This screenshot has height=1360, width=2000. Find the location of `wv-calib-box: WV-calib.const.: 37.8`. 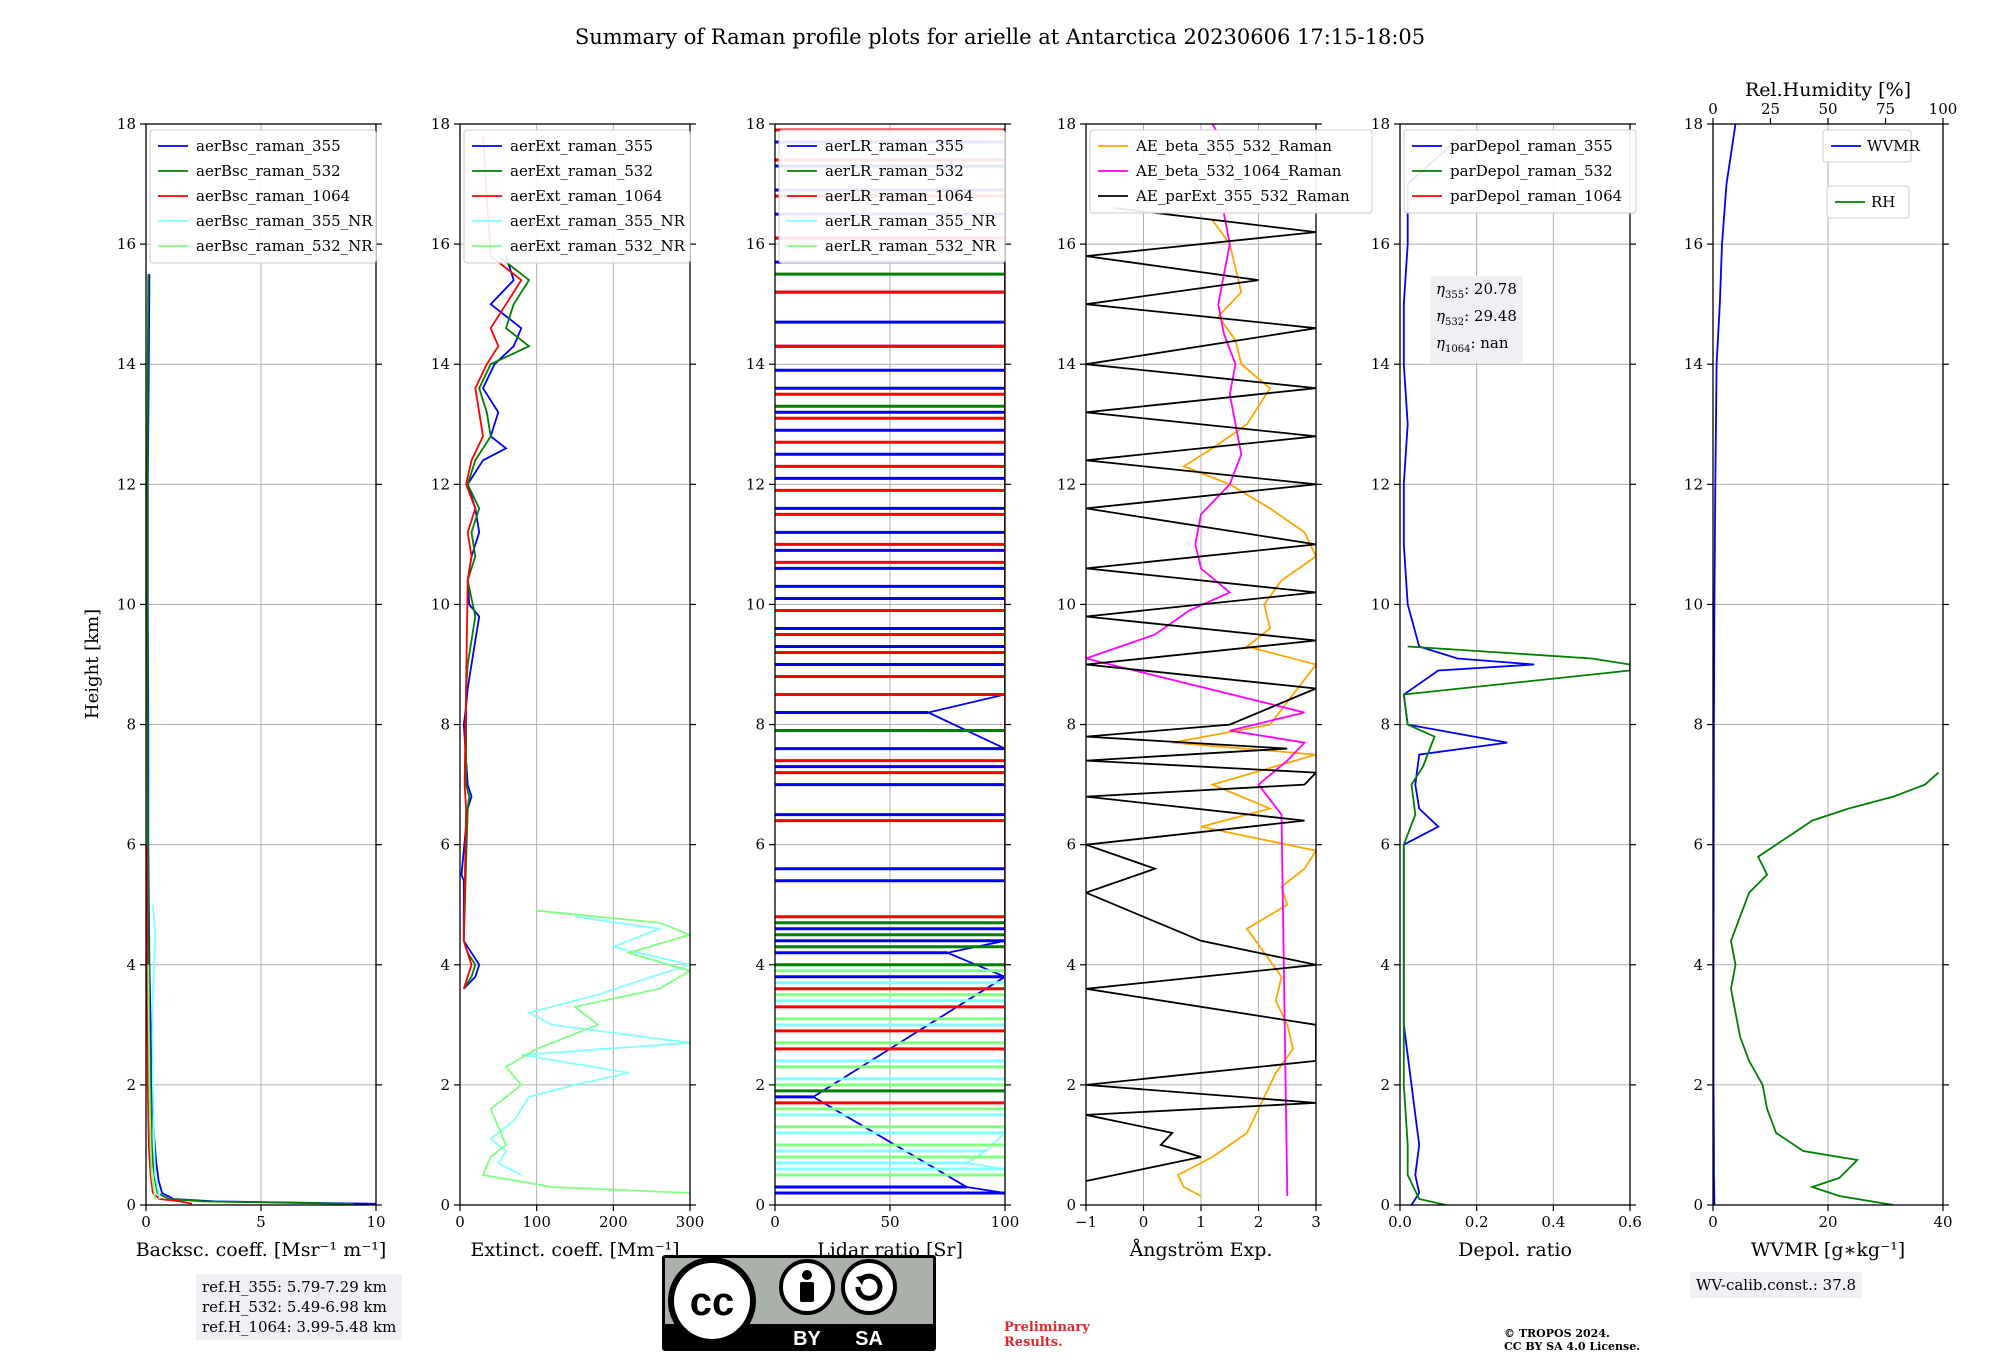

wv-calib-box: WV-calib.const.: 37.8 is located at coordinates (1776, 1285).